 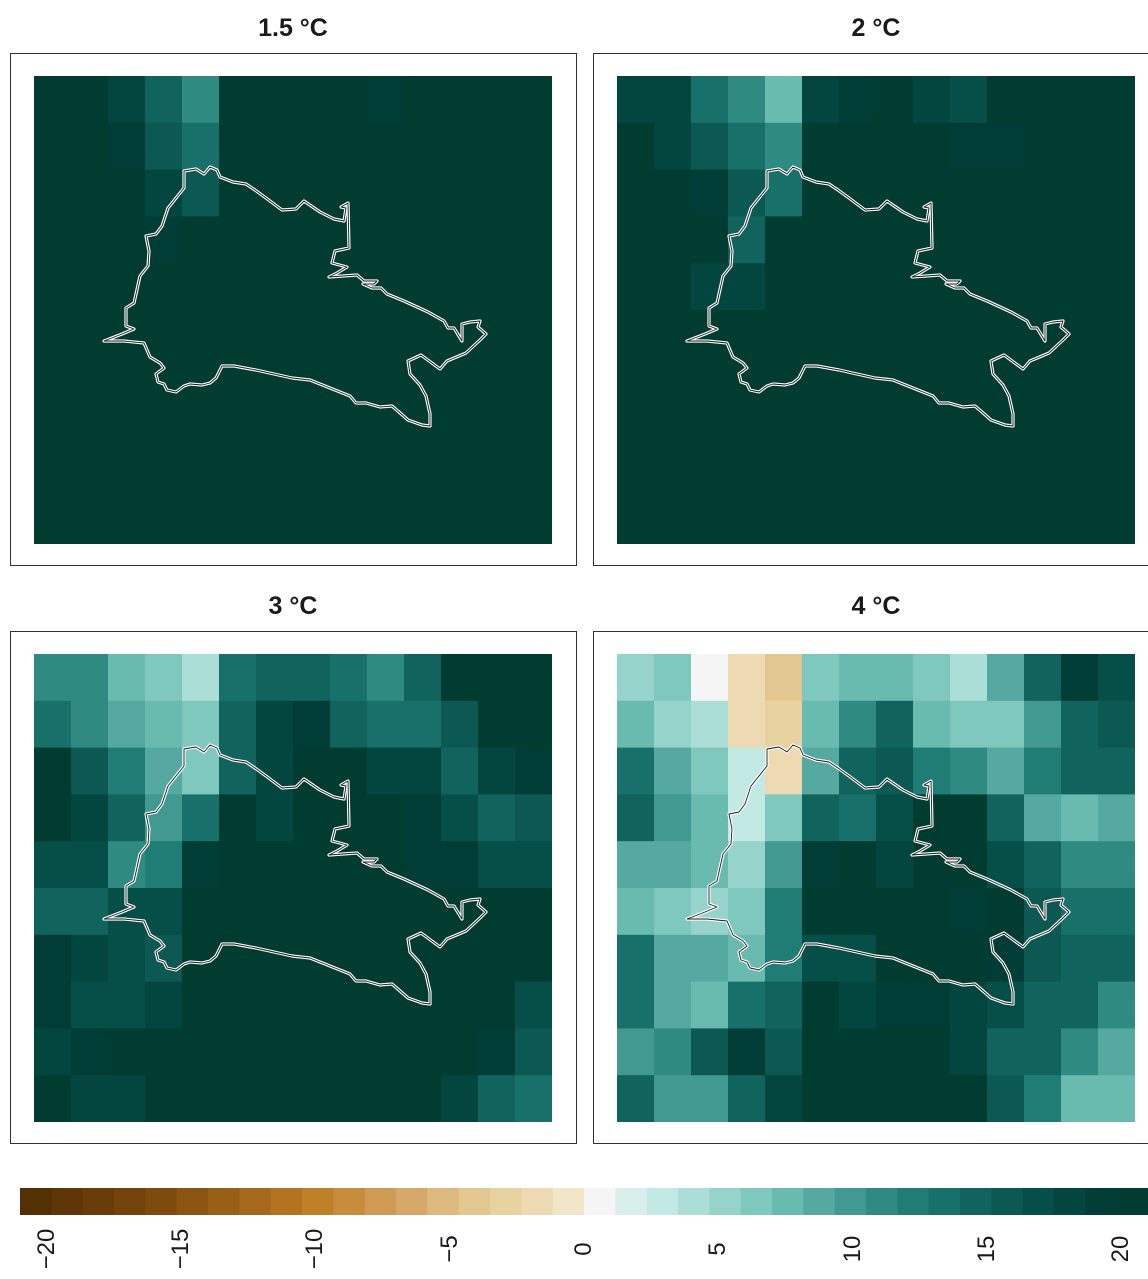 What do you see at coordinates (295, 874) in the screenshot?
I see `region-boundary` at bounding box center [295, 874].